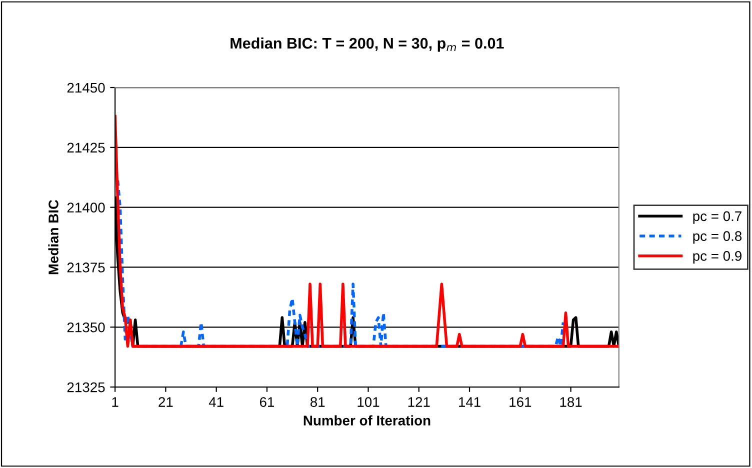  What do you see at coordinates (216, 402) in the screenshot?
I see `x-tick-label: 41` at bounding box center [216, 402].